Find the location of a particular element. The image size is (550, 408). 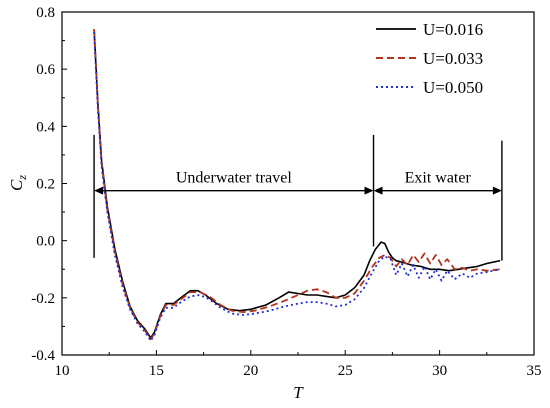

legend-label-1: U=0.016 is located at coordinates (453, 29).